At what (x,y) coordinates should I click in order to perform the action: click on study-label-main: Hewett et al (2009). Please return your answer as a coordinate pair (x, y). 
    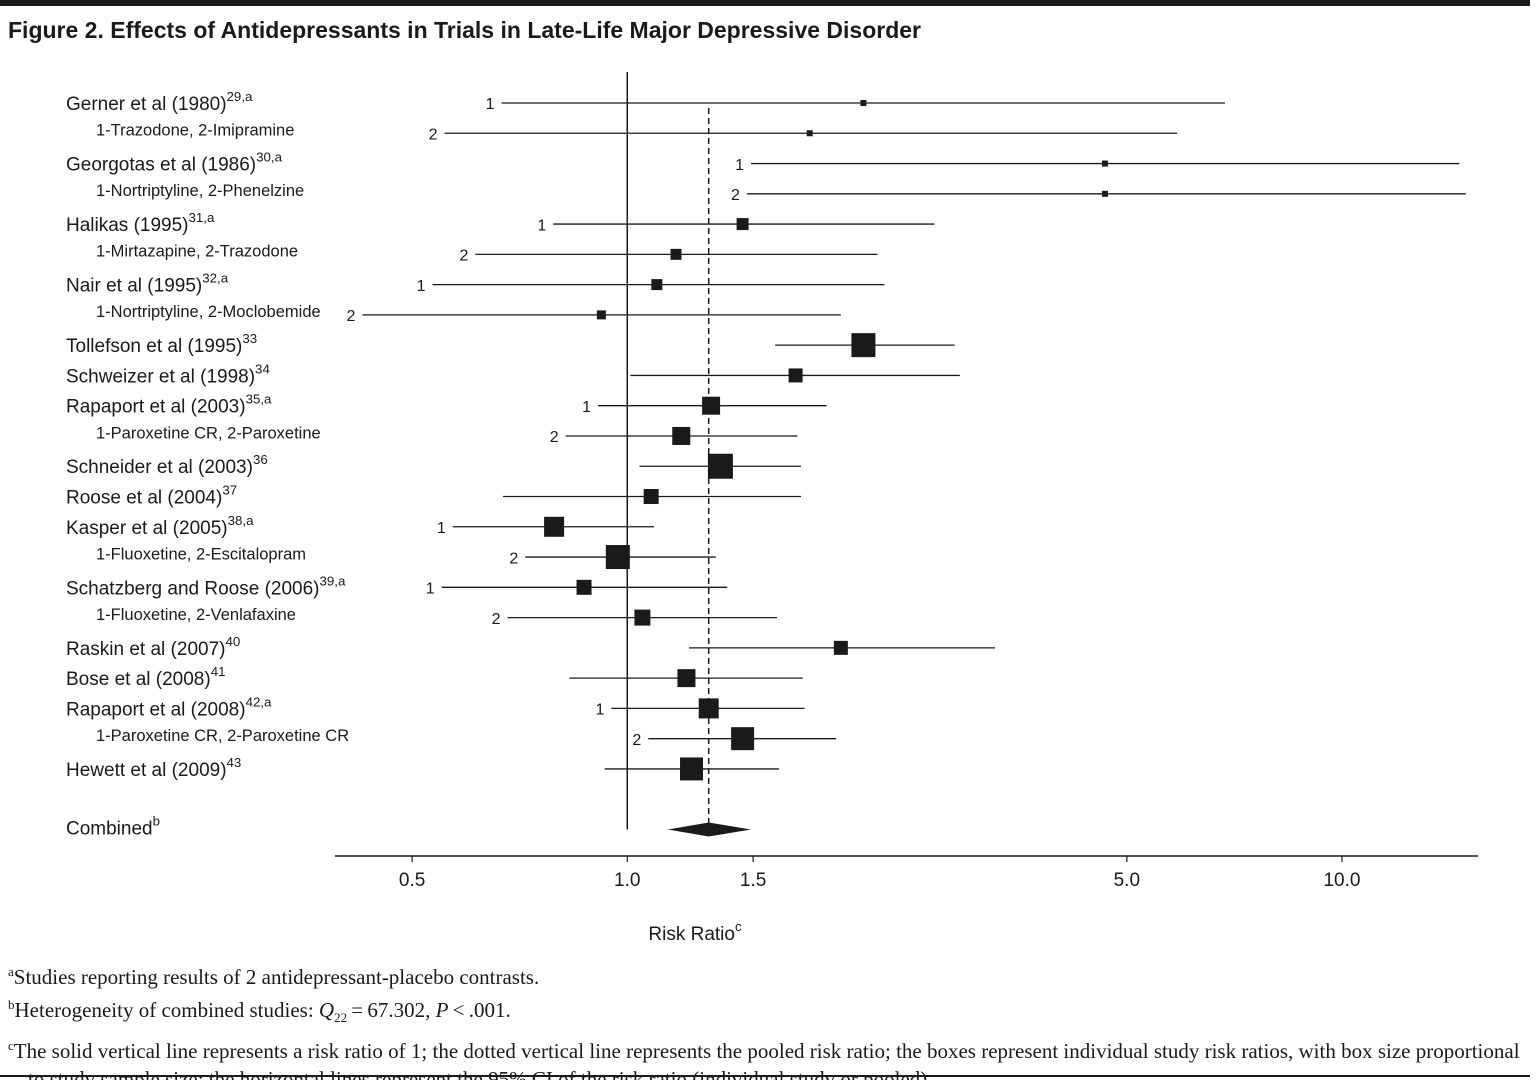
    Looking at the image, I should click on (146, 770).